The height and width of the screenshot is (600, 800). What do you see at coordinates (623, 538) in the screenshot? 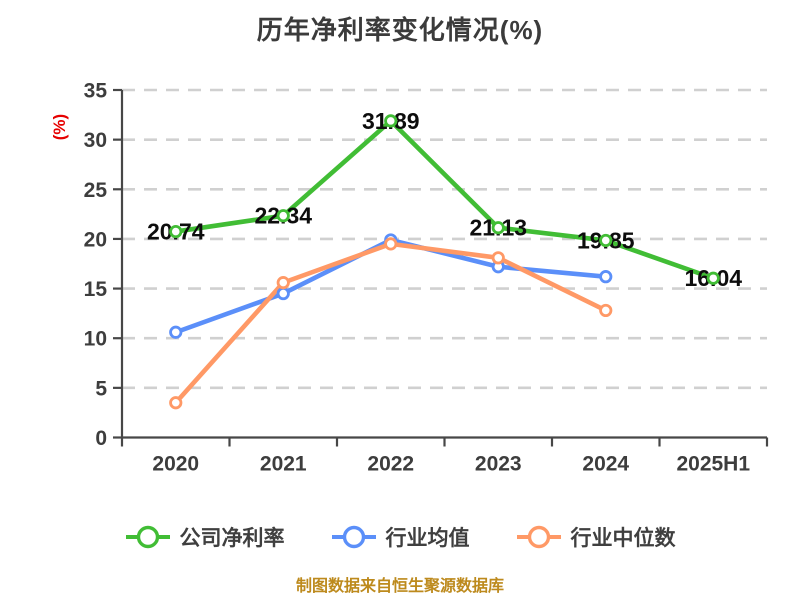
I see `legend-label: 行业中位数` at bounding box center [623, 538].